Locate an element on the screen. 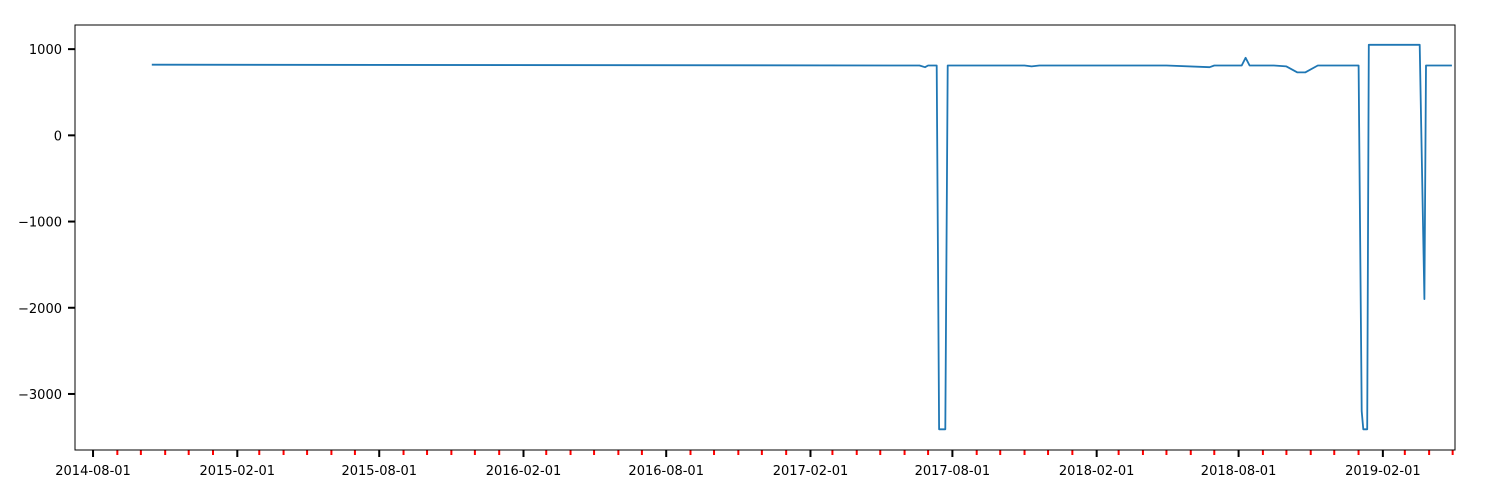  minor-ticks is located at coordinates (785, 452).